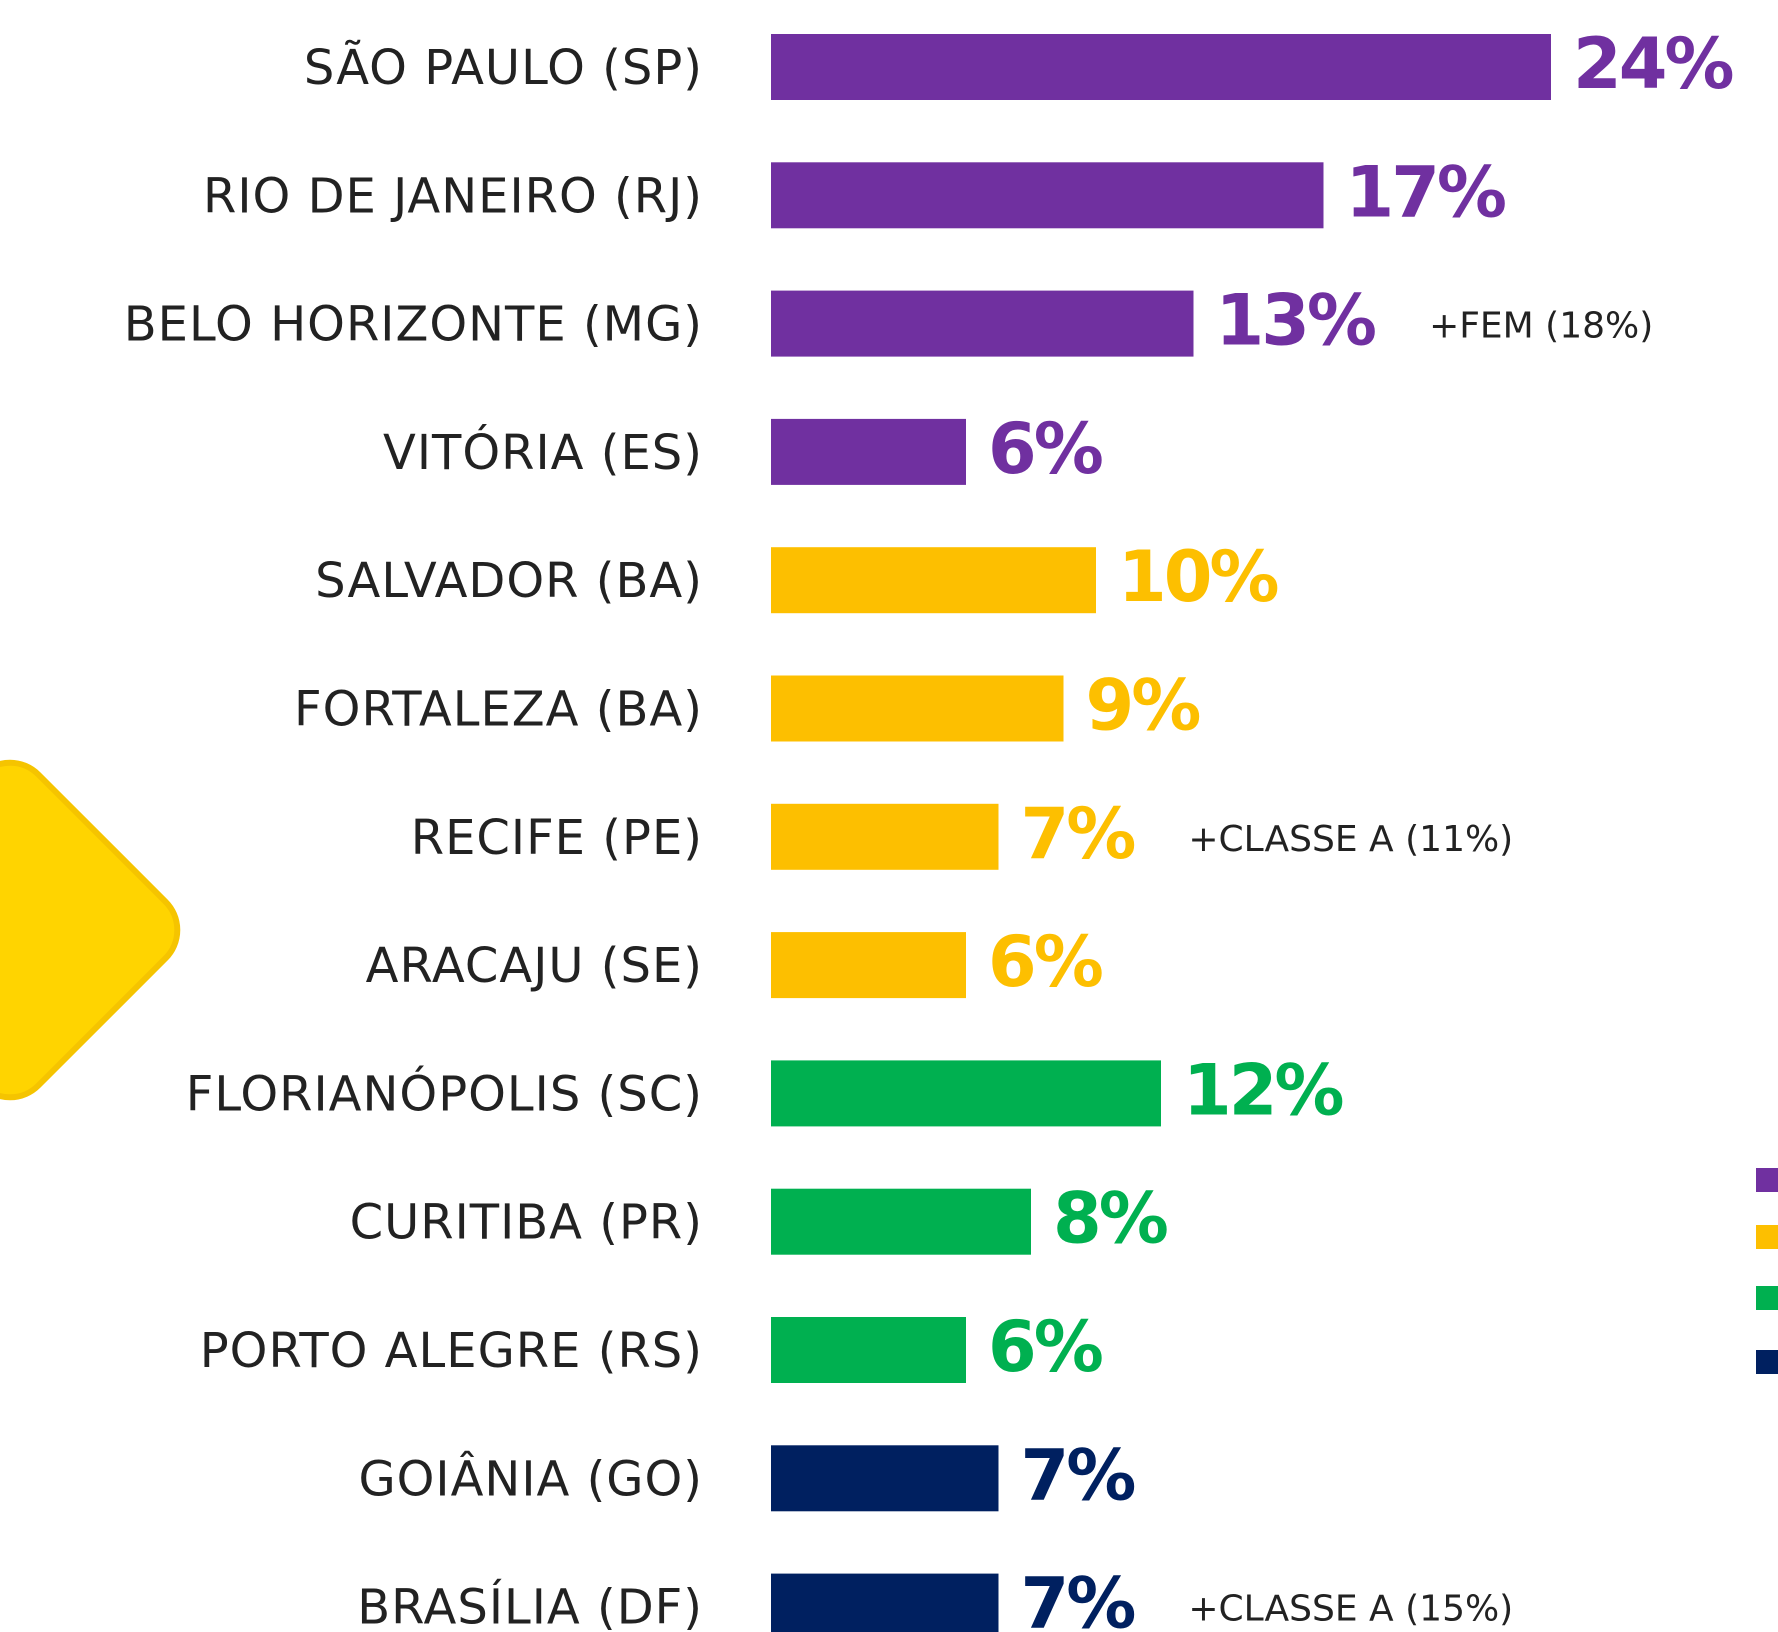  What do you see at coordinates (1350, 1609) in the screenshot?
I see `annotation: +CLASSE A (15%)` at bounding box center [1350, 1609].